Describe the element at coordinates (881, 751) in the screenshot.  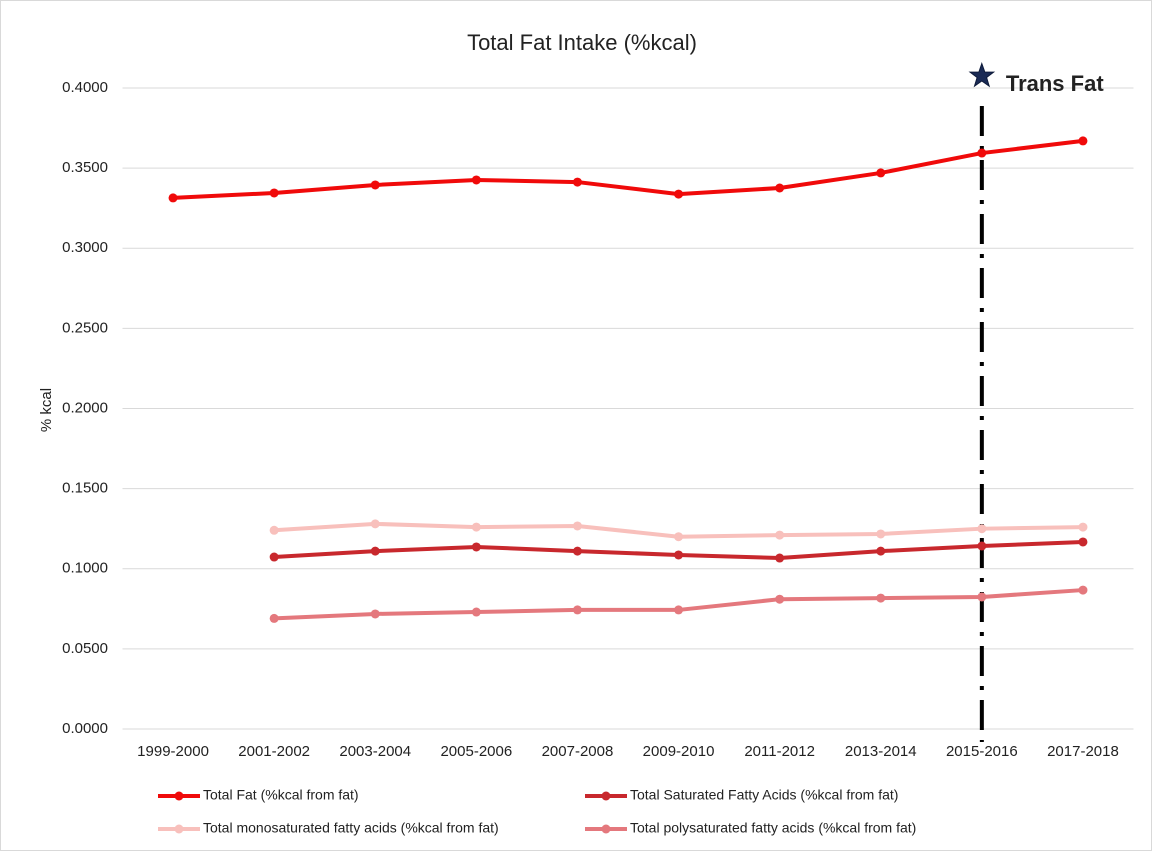
I see `x-tick-label: 2013-2014` at that location.